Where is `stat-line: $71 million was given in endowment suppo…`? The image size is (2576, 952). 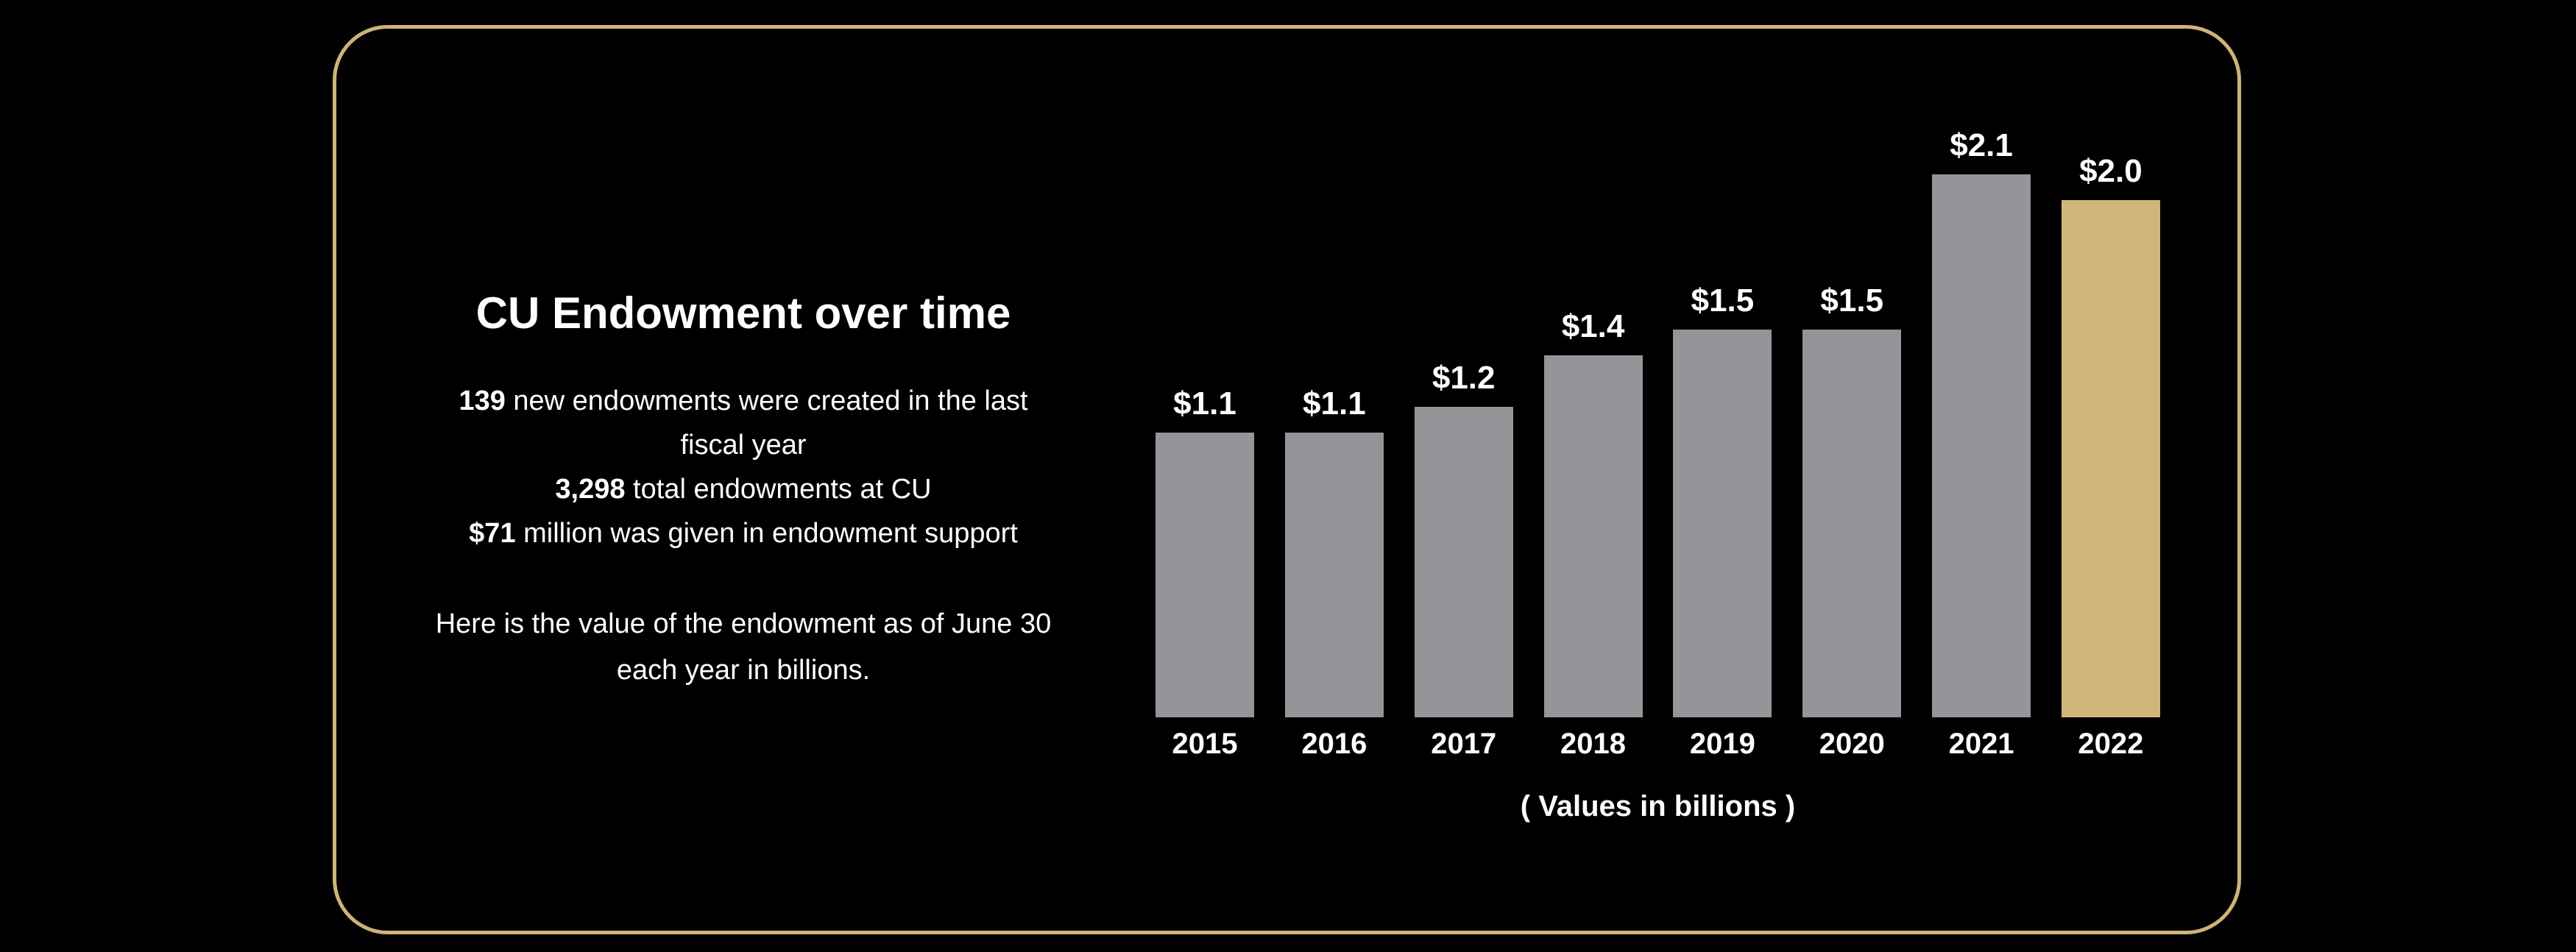
stat-line: $71 million was given in endowment suppo… is located at coordinates (743, 534).